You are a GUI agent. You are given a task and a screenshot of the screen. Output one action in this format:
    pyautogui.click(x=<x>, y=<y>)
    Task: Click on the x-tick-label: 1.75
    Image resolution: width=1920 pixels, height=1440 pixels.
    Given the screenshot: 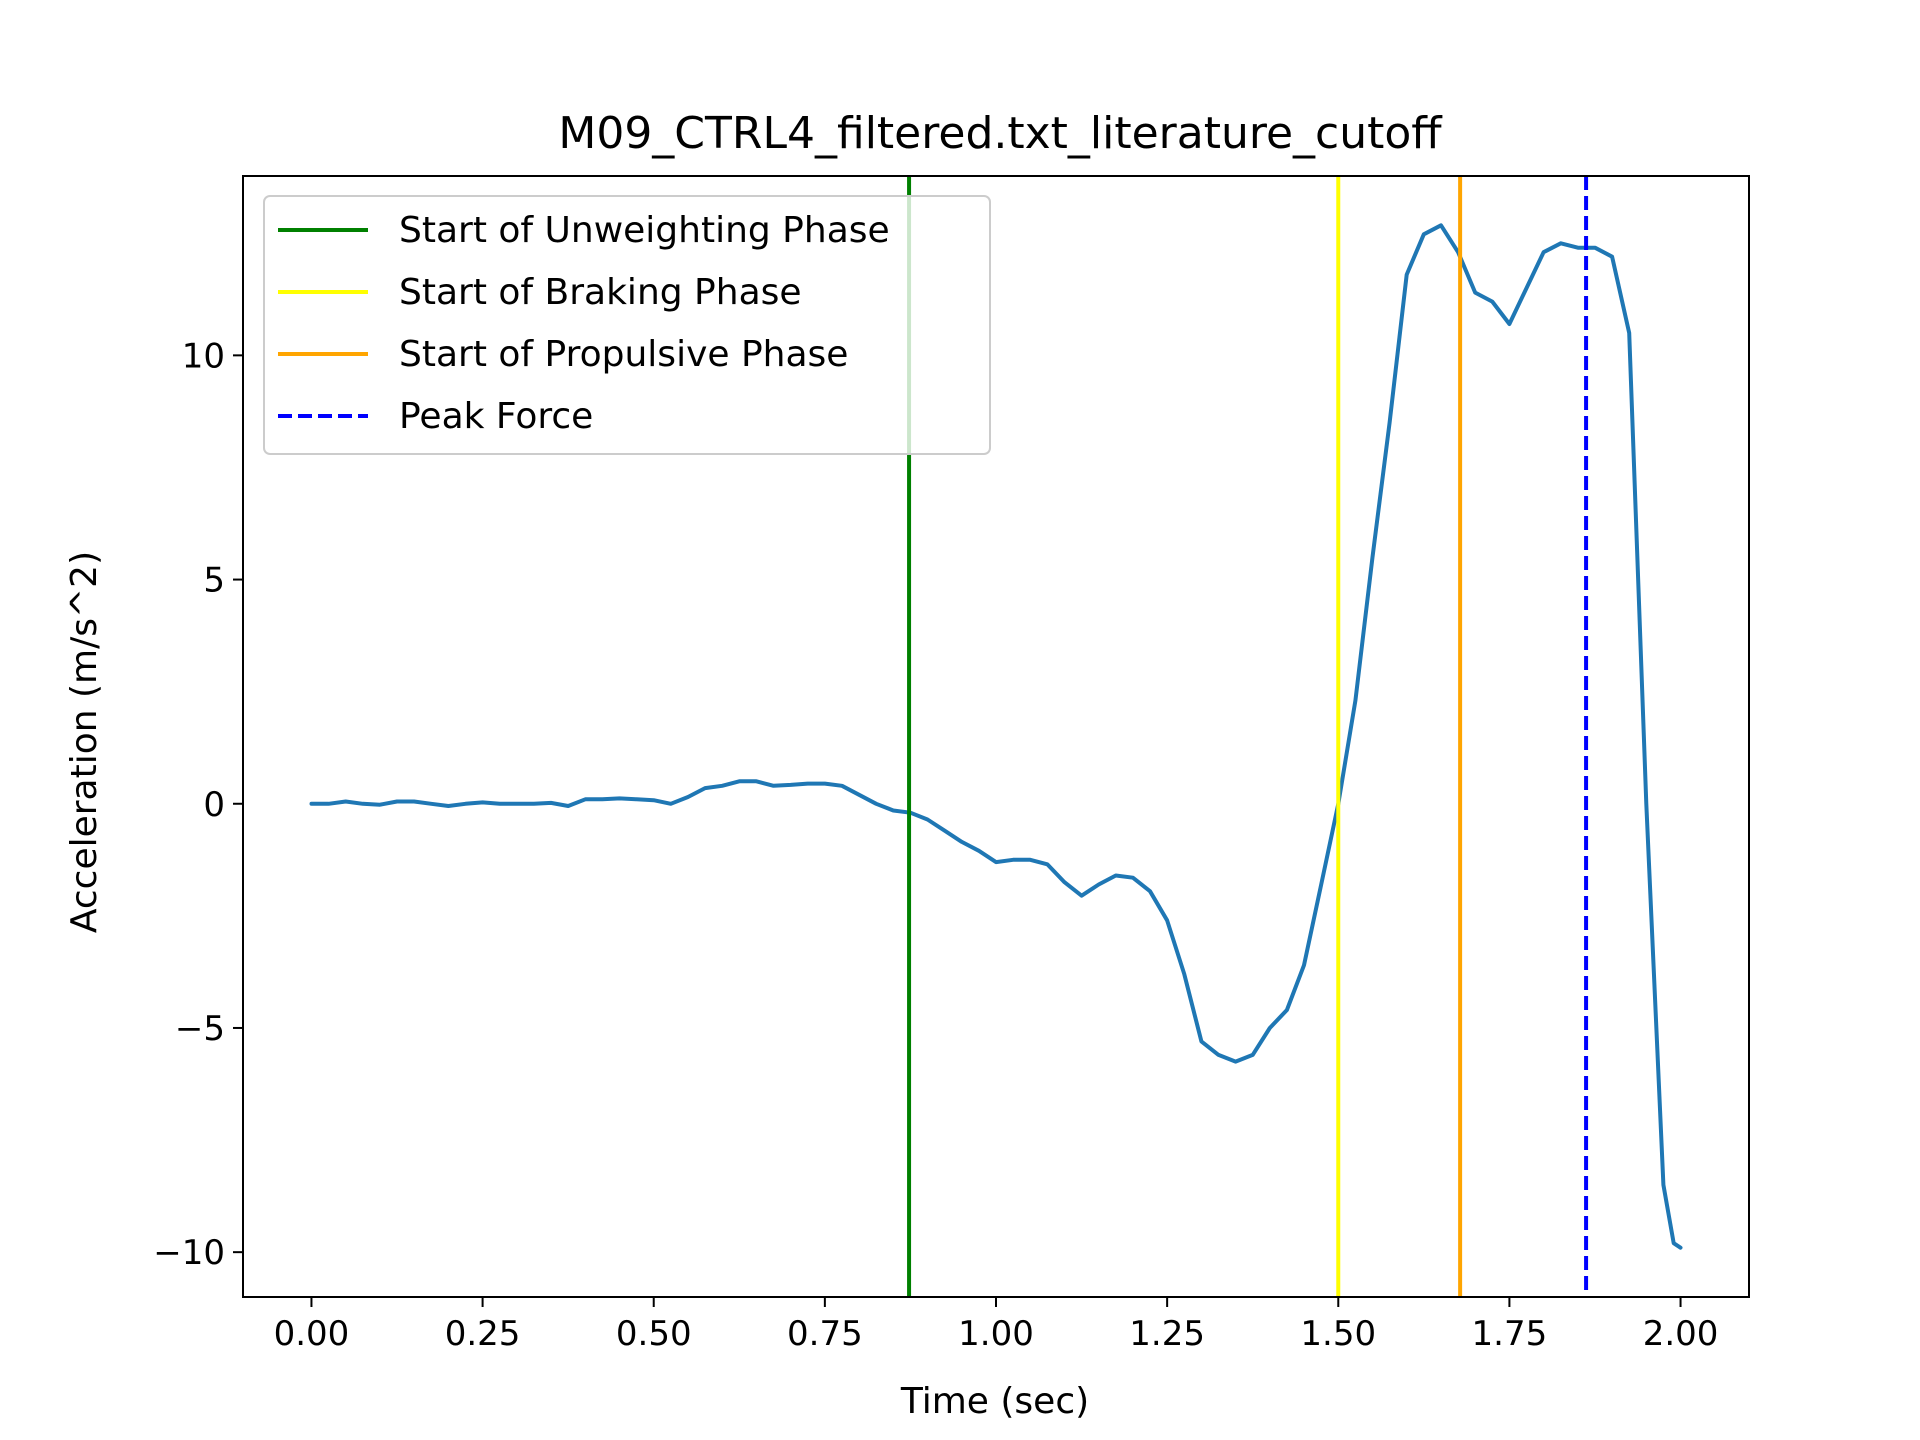 What is the action you would take?
    pyautogui.click(x=1510, y=1334)
    